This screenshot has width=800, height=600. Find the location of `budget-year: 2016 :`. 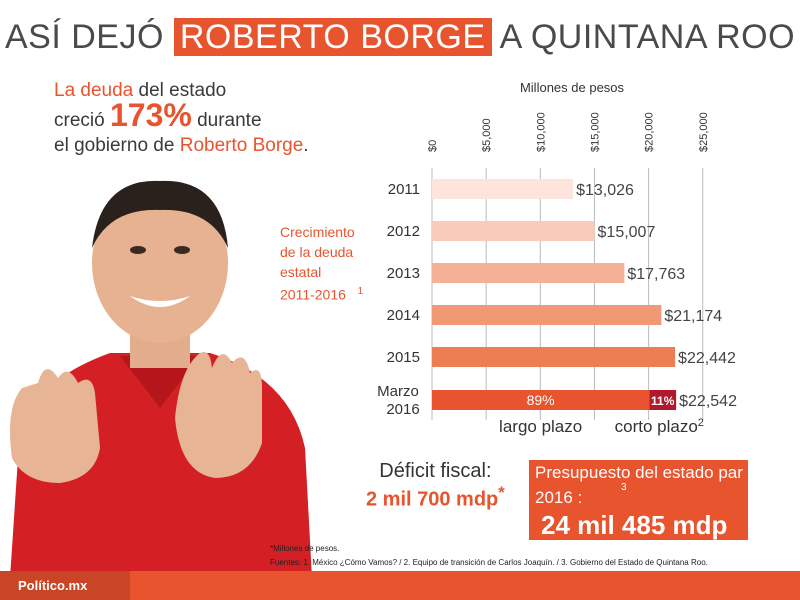

budget-year: 2016 : is located at coordinates (559, 497).